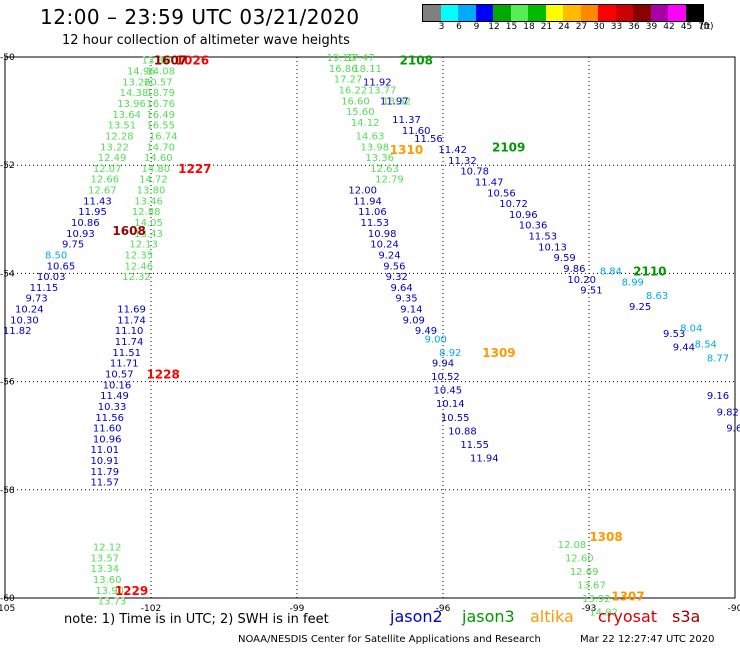 This screenshot has height=650, width=740. I want to click on wave-height-label: 11.51, so click(126, 353).